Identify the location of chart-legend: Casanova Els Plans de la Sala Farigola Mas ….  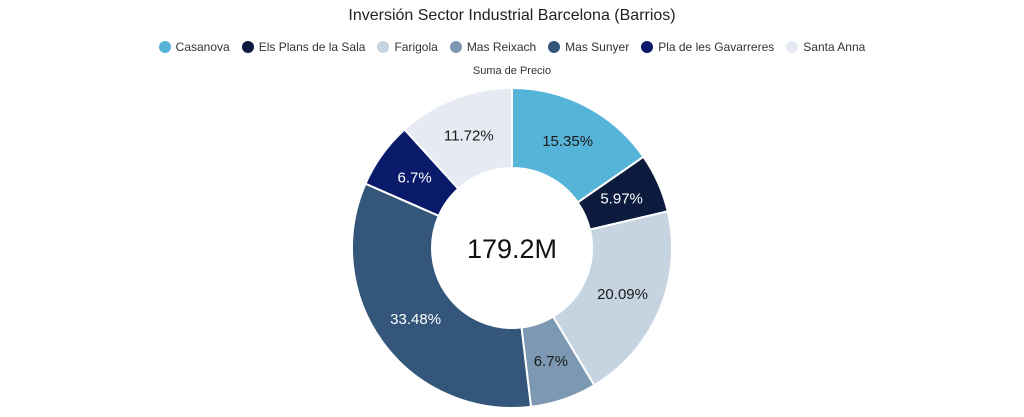
(512, 47).